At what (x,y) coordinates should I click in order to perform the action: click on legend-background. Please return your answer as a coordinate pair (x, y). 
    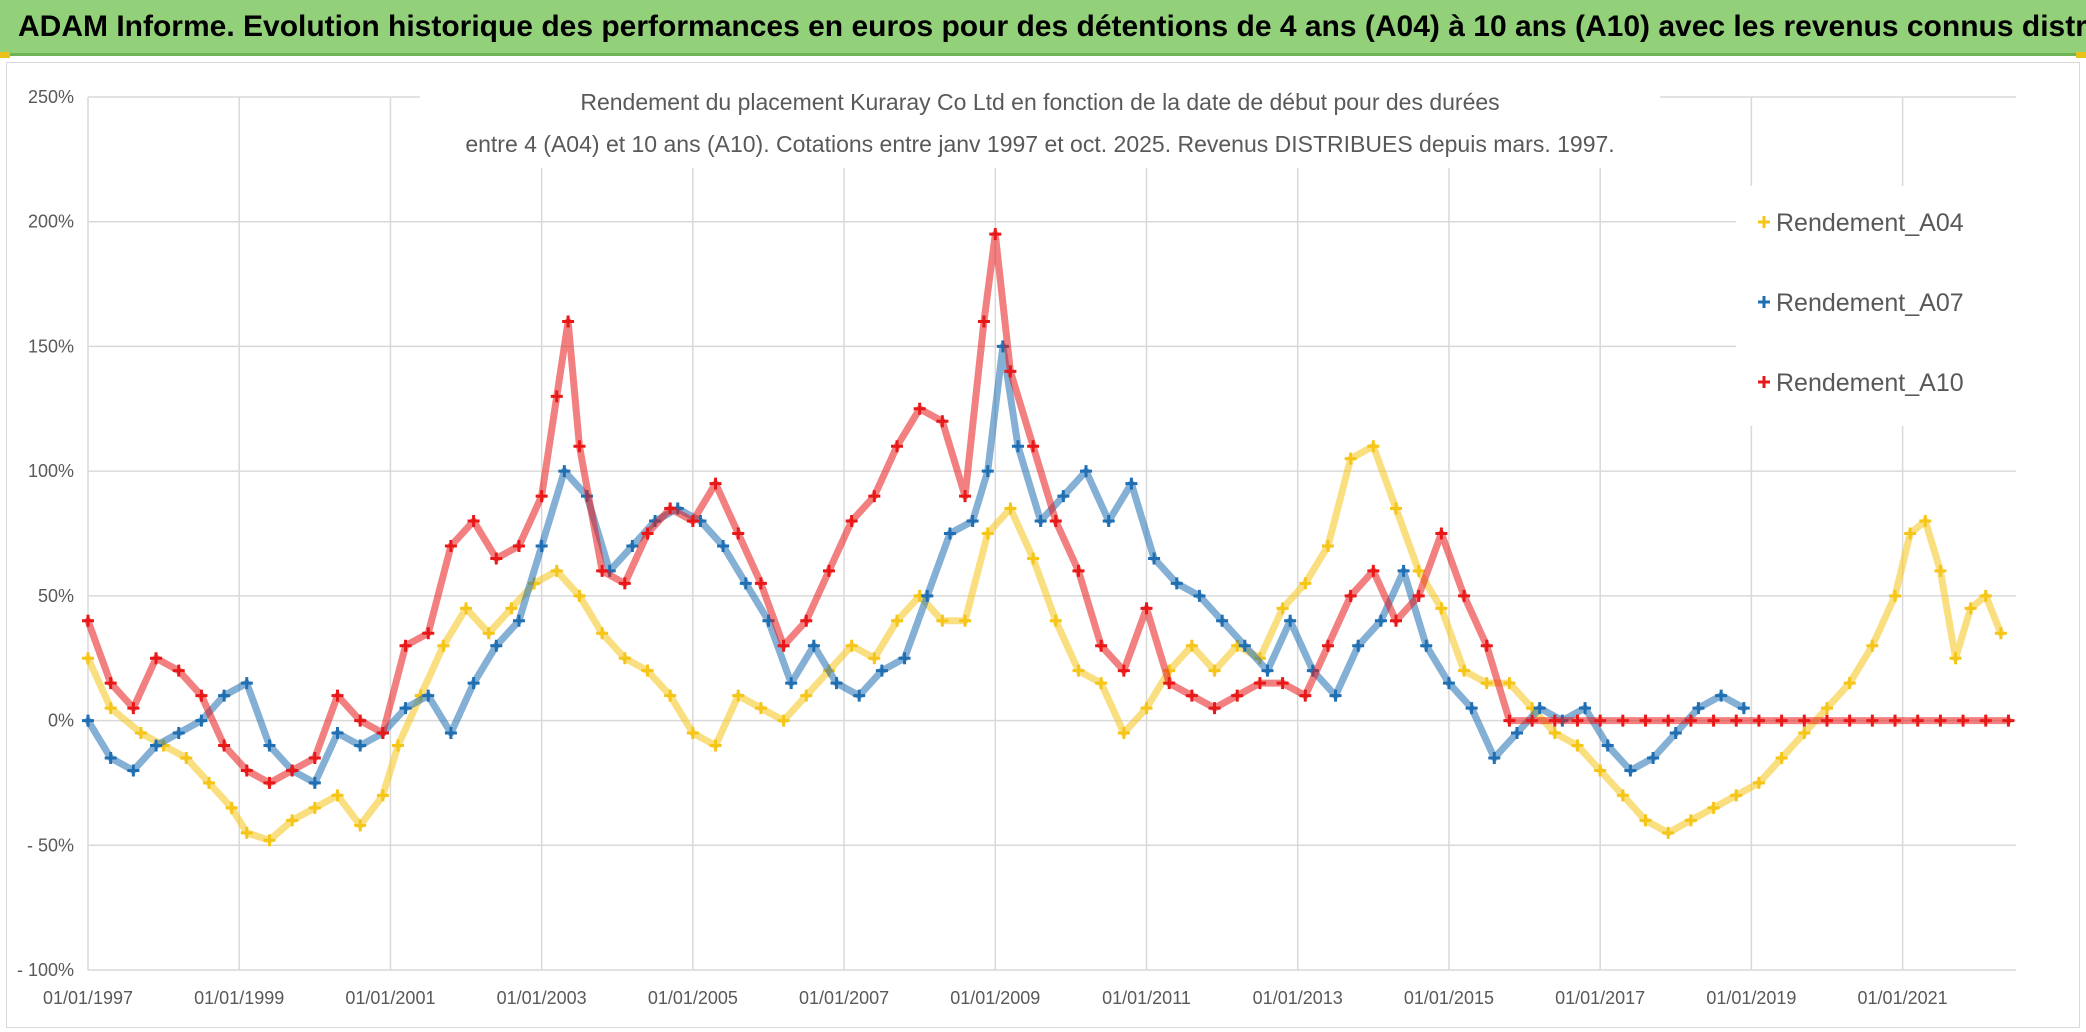
    Looking at the image, I should click on (1877, 306).